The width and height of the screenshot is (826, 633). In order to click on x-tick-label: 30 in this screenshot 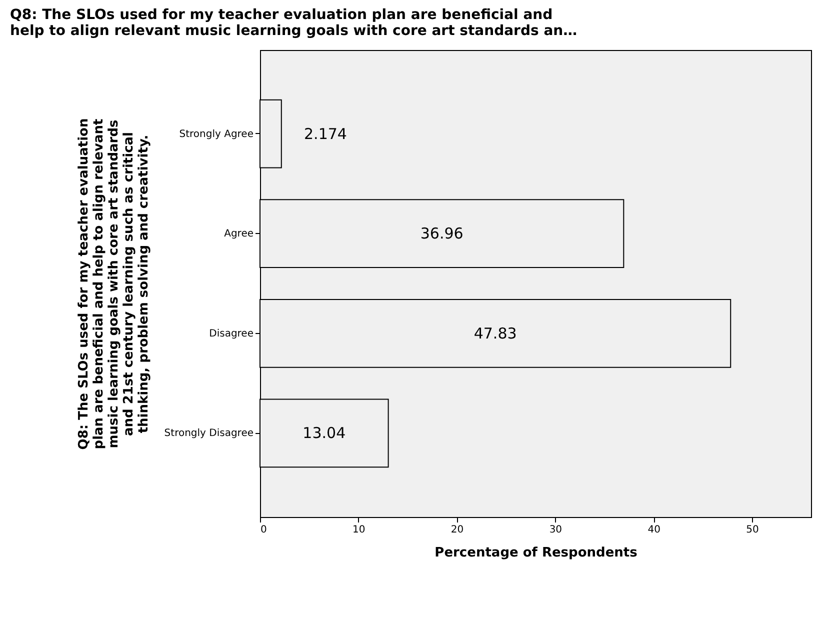, I will do `click(555, 530)`.